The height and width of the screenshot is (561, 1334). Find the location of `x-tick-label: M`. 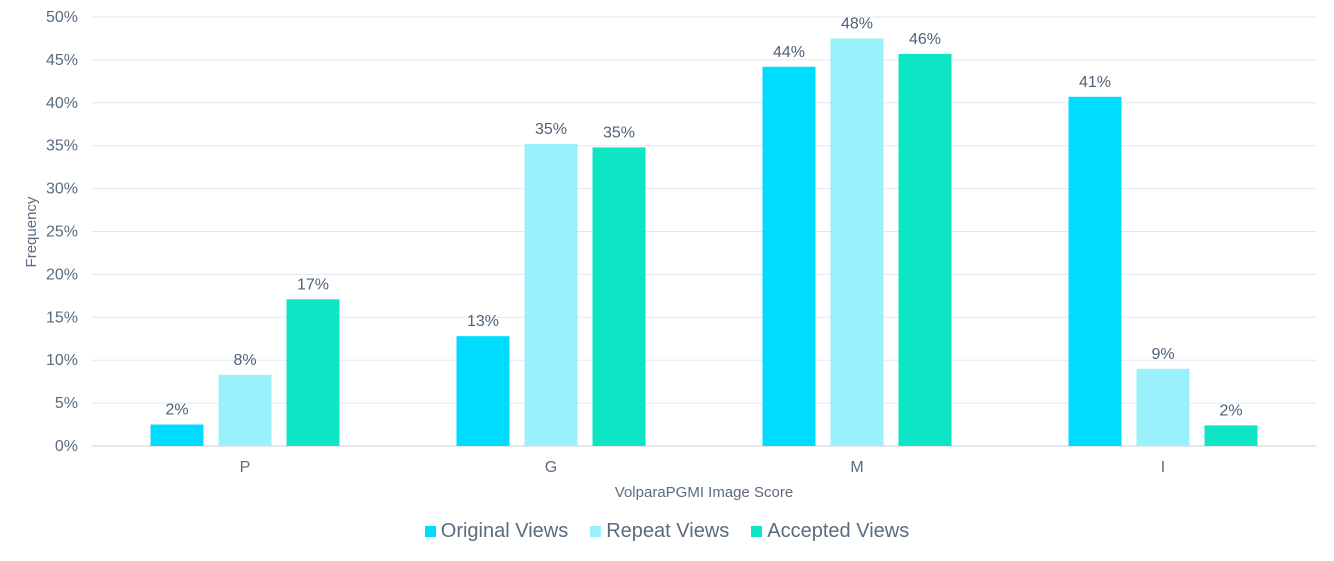

x-tick-label: M is located at coordinates (856, 467).